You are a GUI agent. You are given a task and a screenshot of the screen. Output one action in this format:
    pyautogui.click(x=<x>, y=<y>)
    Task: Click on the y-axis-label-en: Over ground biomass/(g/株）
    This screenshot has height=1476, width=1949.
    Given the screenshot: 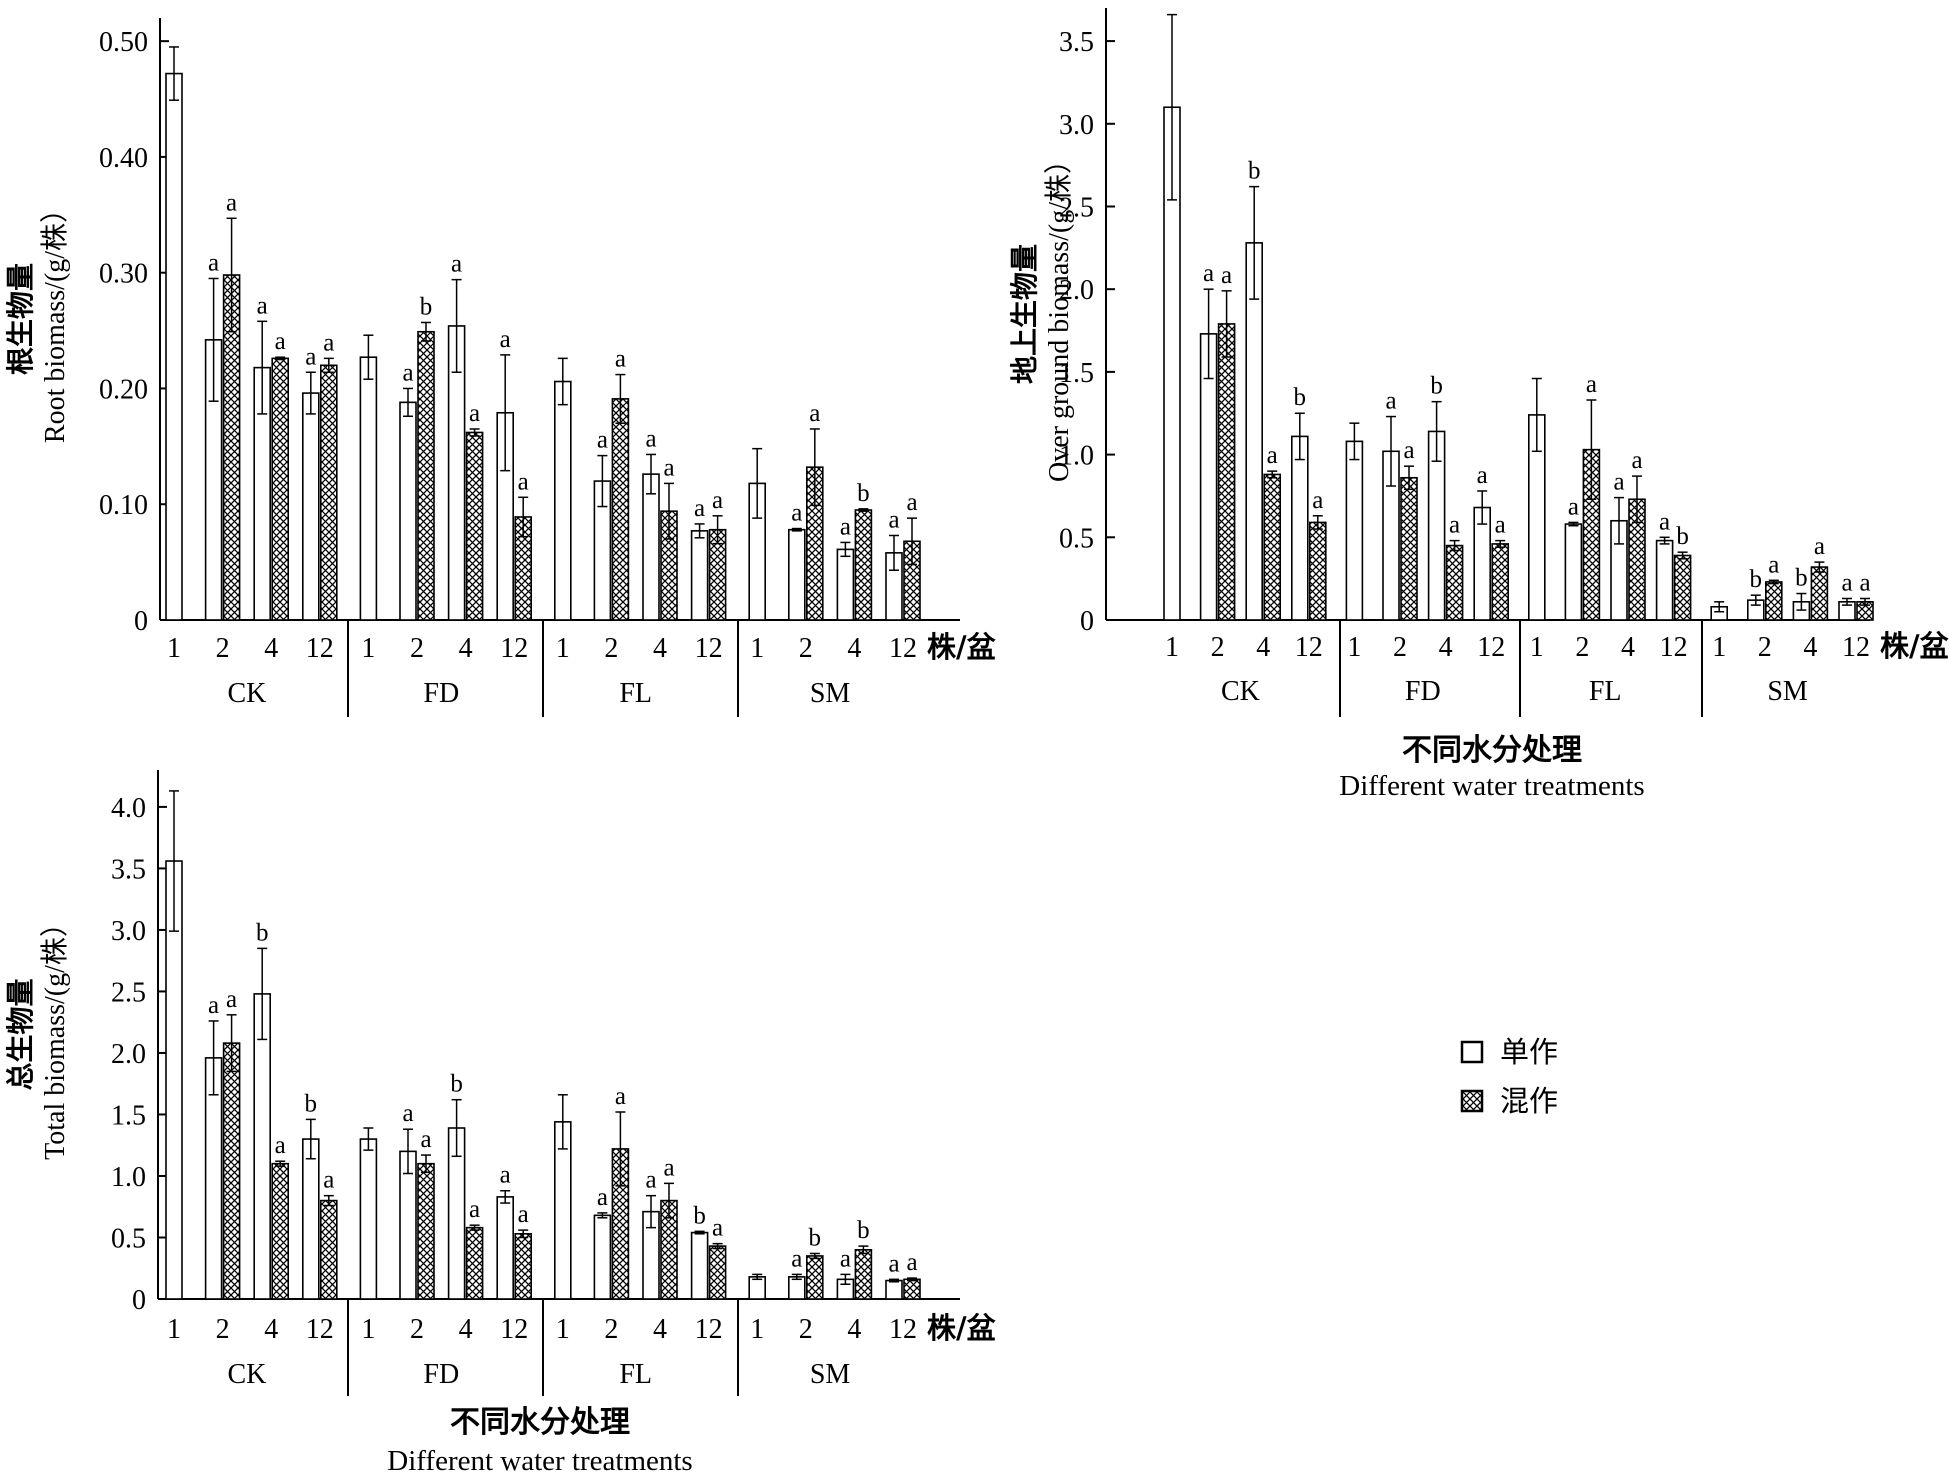 What is the action you would take?
    pyautogui.click(x=1059, y=314)
    